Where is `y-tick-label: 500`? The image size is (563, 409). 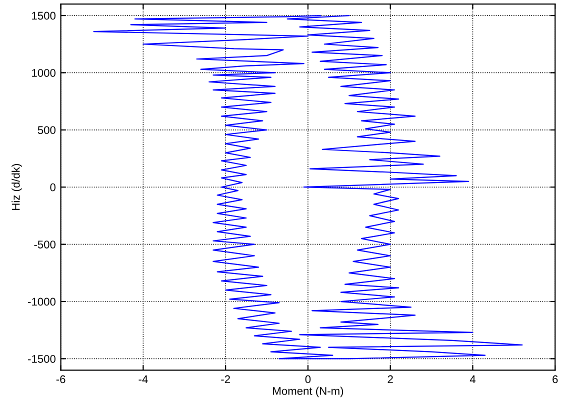
y-tick-label: 500 is located at coordinates (47, 130).